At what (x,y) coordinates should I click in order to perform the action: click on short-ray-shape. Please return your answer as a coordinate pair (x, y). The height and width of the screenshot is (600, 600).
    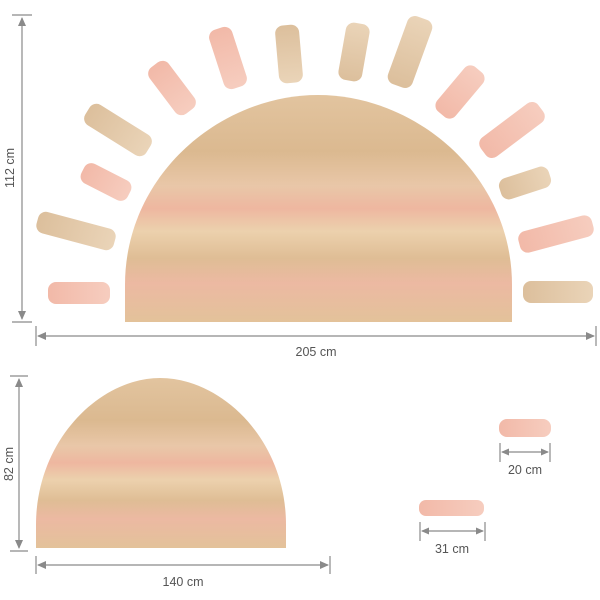
    Looking at the image, I should click on (525, 428).